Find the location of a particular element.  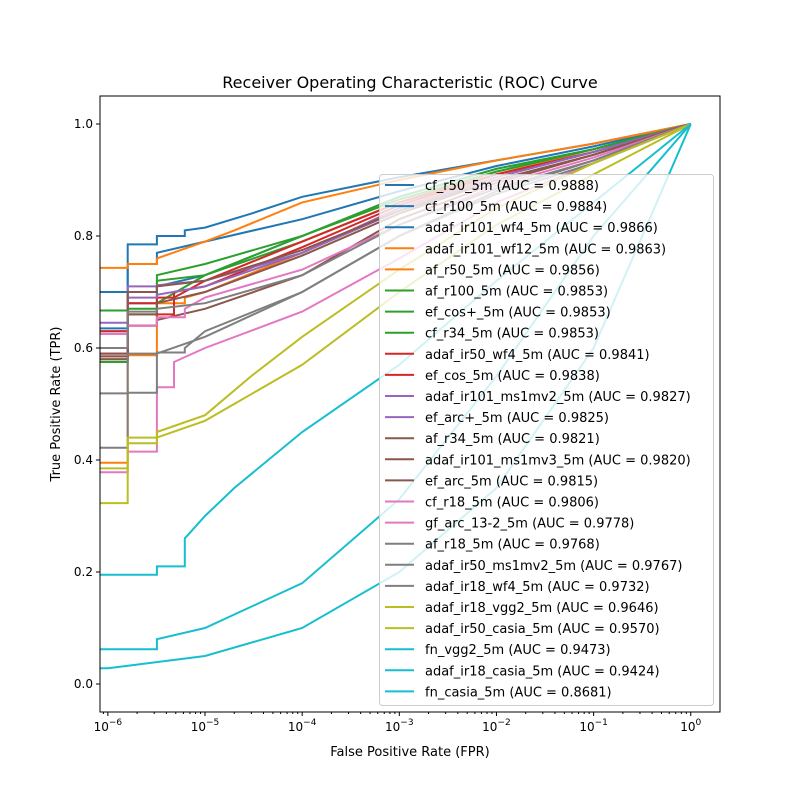

y-axis: 0.0 0.2 0.4 0.6 0.8 1.0 is located at coordinates (87, 404).